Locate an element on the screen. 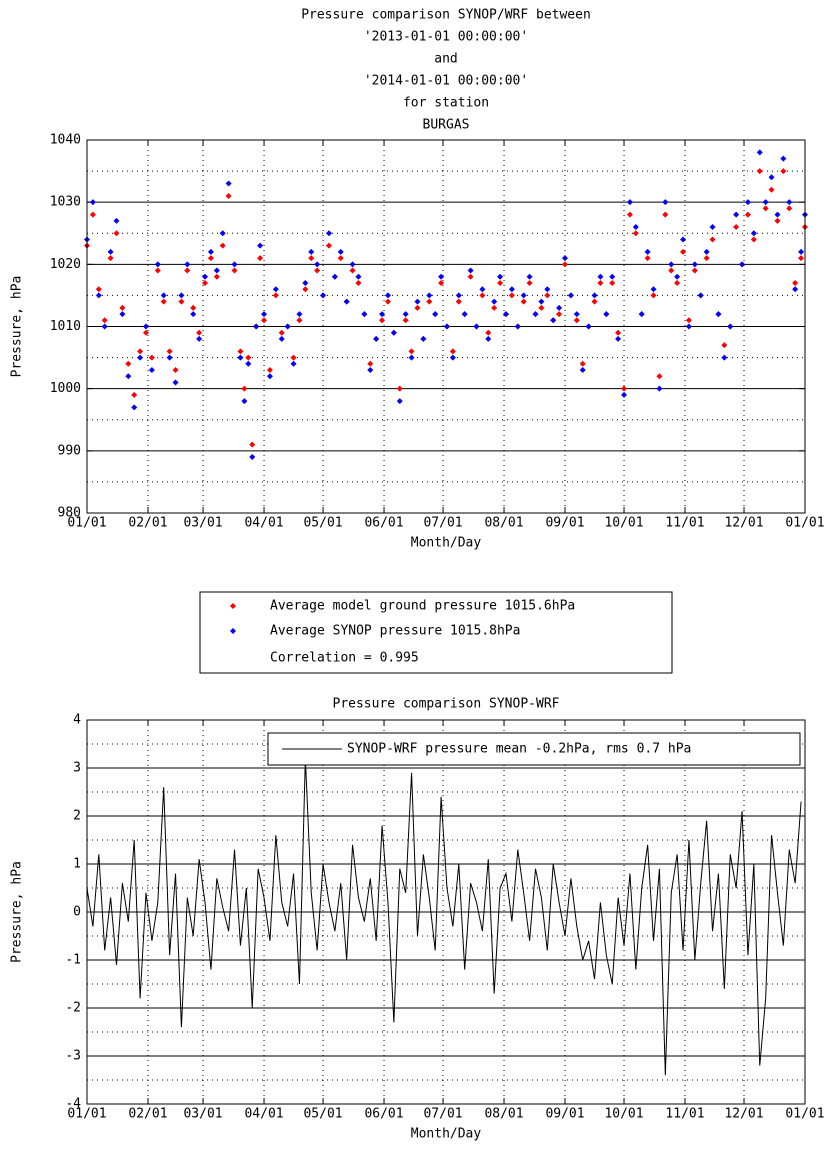 This screenshot has height=1153, width=830. y-tick-label: 1040 is located at coordinates (65, 140).